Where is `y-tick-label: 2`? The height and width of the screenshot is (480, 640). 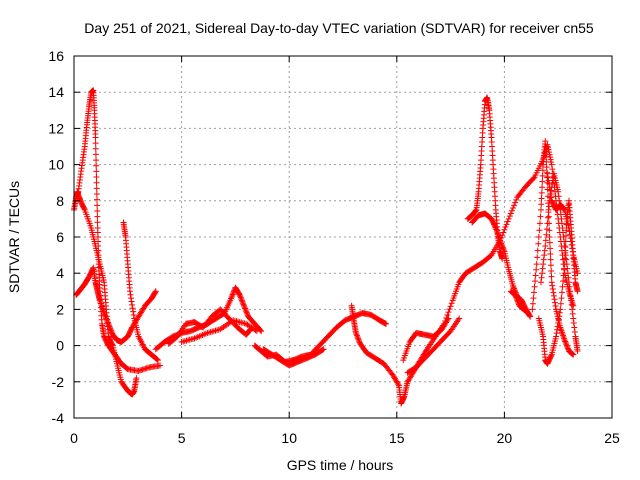
y-tick-label: 2 is located at coordinates (60, 309).